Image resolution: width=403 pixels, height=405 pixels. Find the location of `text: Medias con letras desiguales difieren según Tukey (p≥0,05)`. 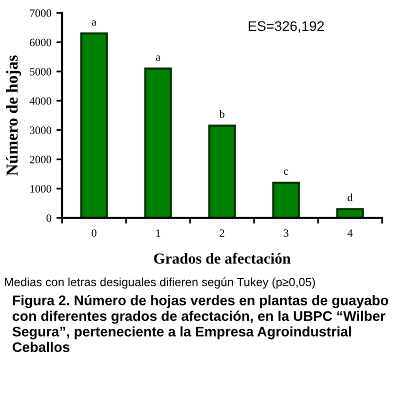

text: Medias con letras desiguales difieren según Tukey (p≥0,05) is located at coordinates (160, 283).